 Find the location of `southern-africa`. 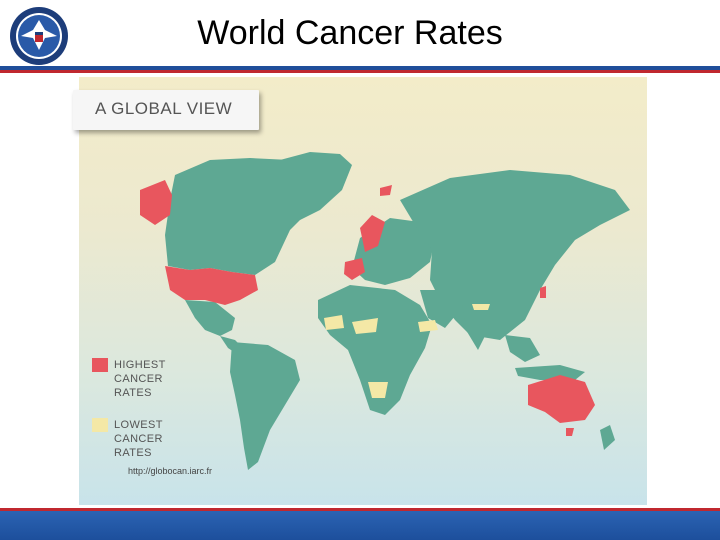

southern-africa is located at coordinates (378, 390).